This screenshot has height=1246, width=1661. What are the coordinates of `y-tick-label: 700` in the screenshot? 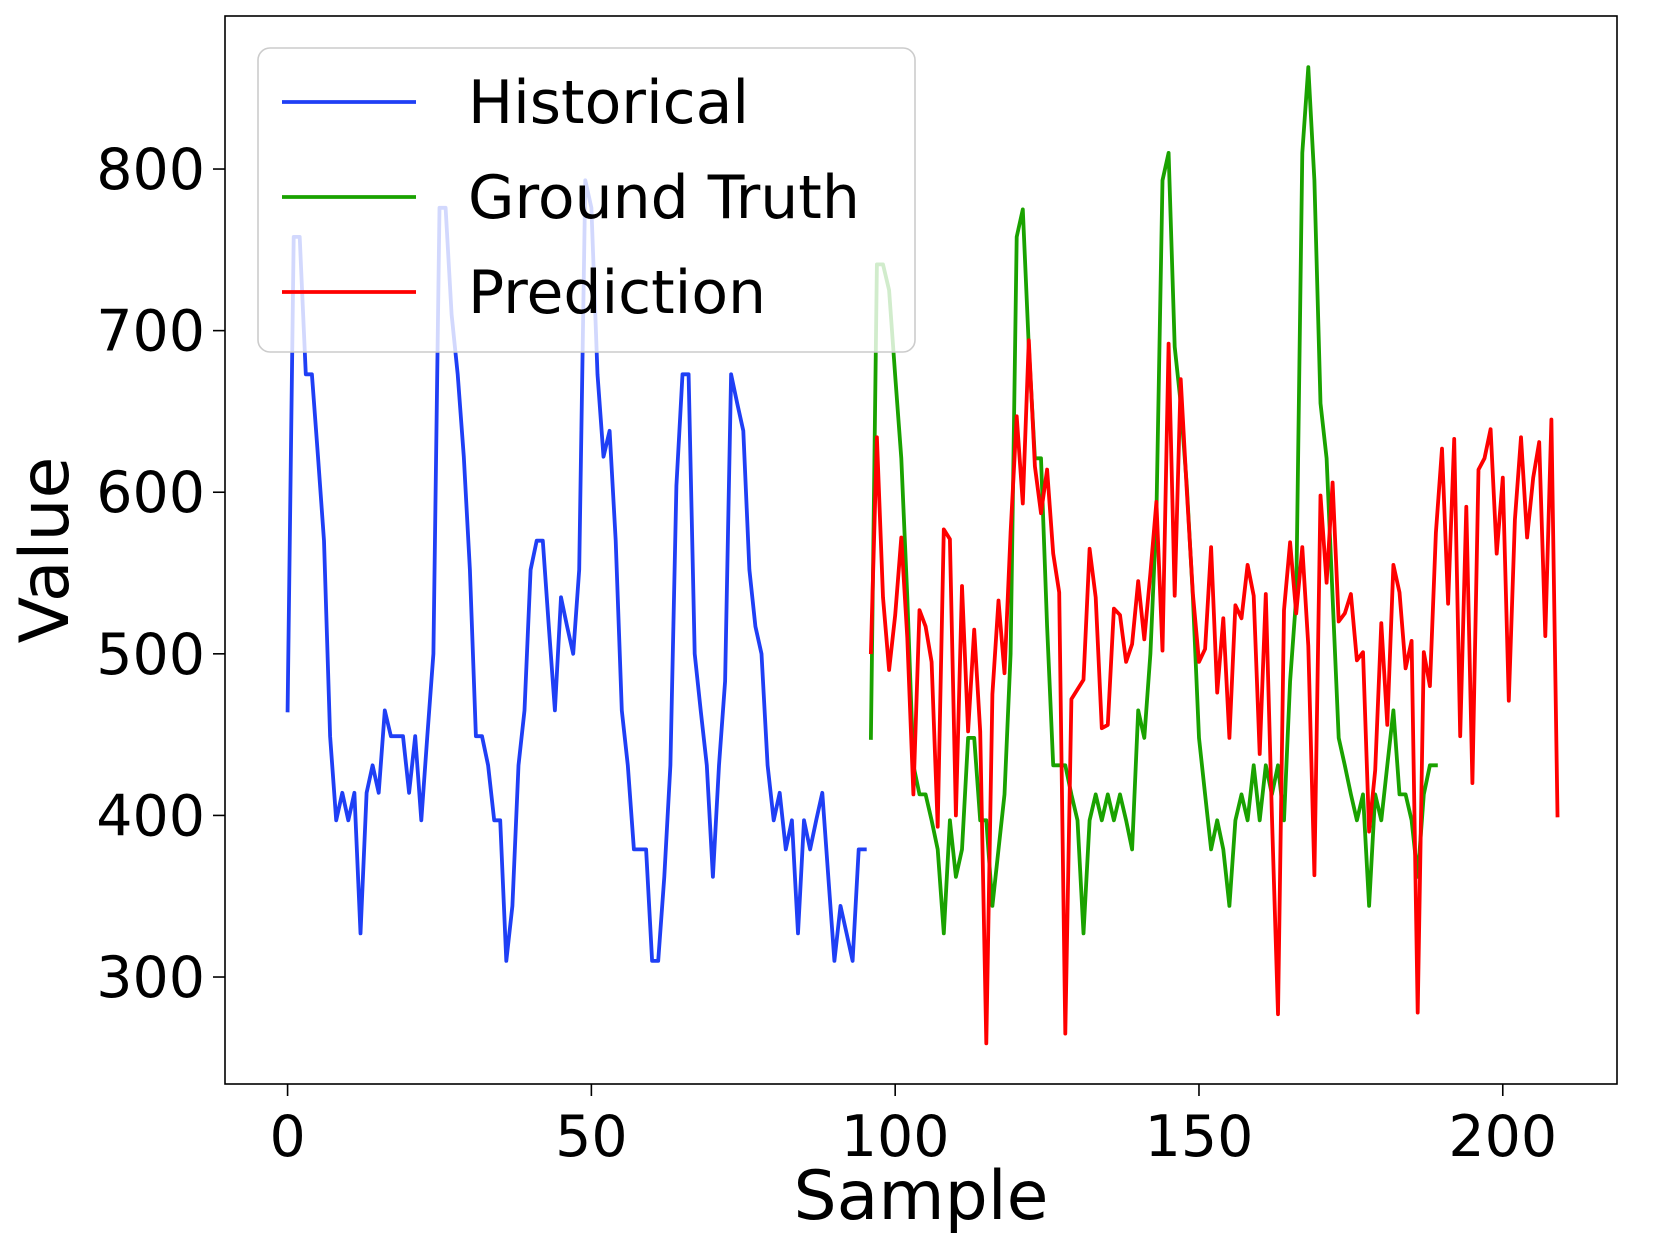 It's located at (150, 332).